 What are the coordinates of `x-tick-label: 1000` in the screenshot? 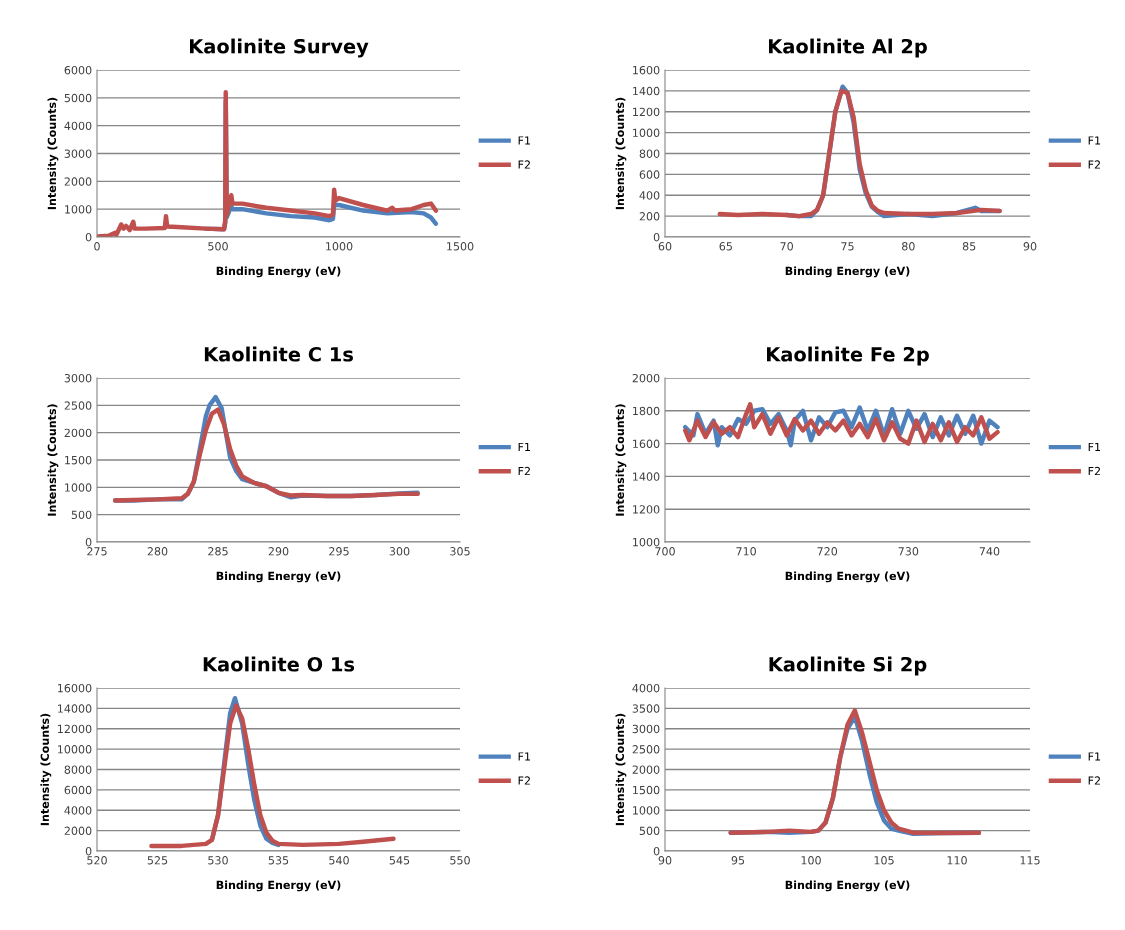 It's located at (339, 246).